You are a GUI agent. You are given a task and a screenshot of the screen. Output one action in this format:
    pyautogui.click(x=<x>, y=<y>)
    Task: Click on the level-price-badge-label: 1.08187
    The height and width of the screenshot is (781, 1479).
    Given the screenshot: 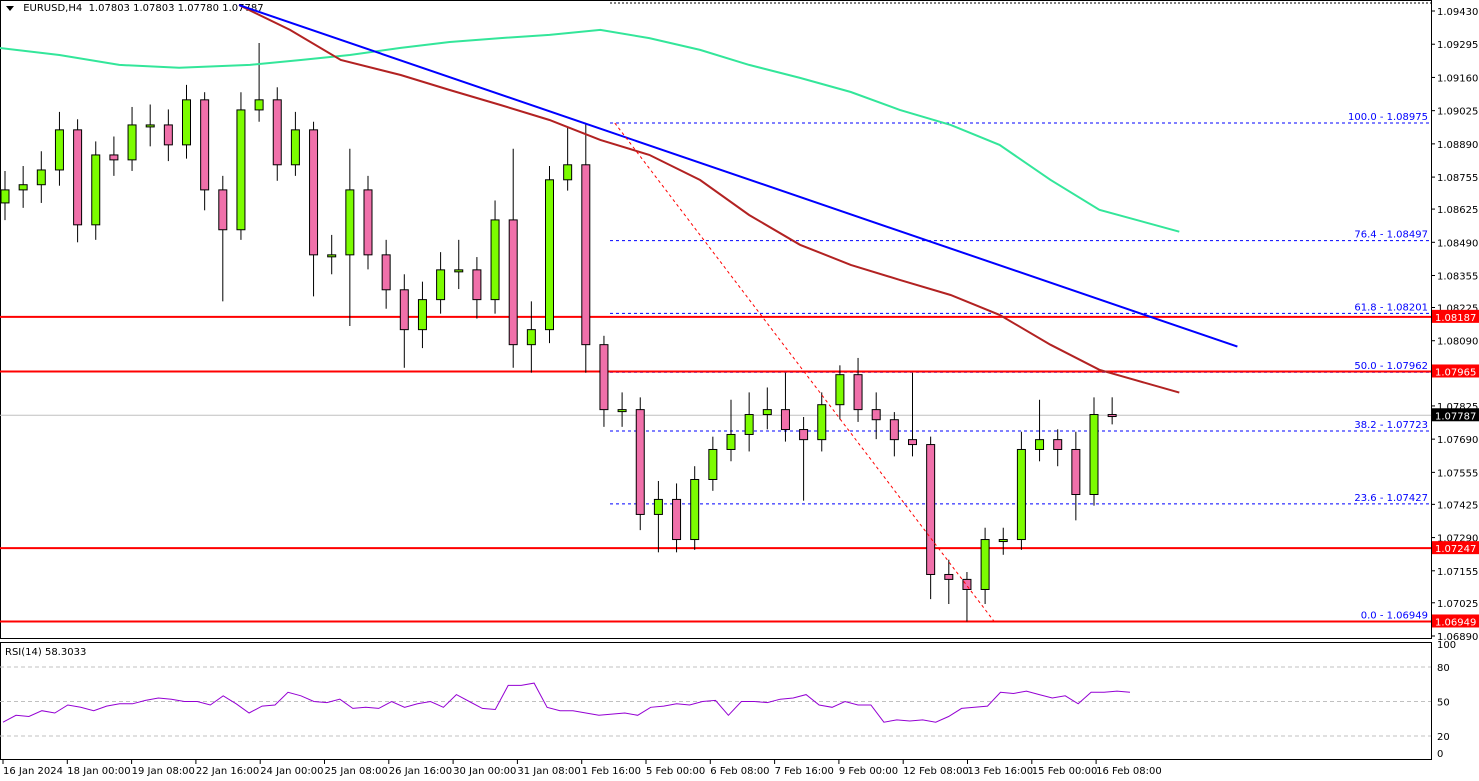 What is the action you would take?
    pyautogui.click(x=1455, y=318)
    